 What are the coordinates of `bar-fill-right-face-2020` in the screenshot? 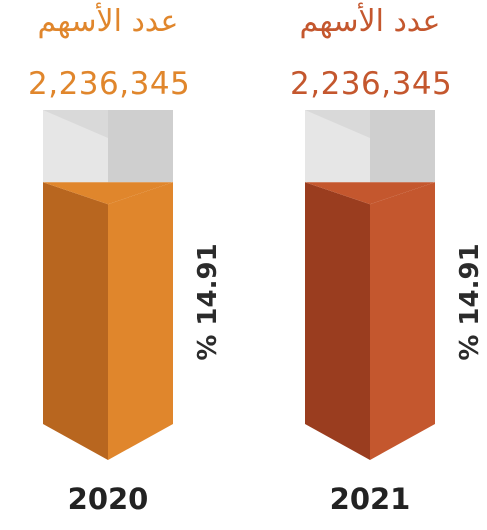 It's located at (140, 321).